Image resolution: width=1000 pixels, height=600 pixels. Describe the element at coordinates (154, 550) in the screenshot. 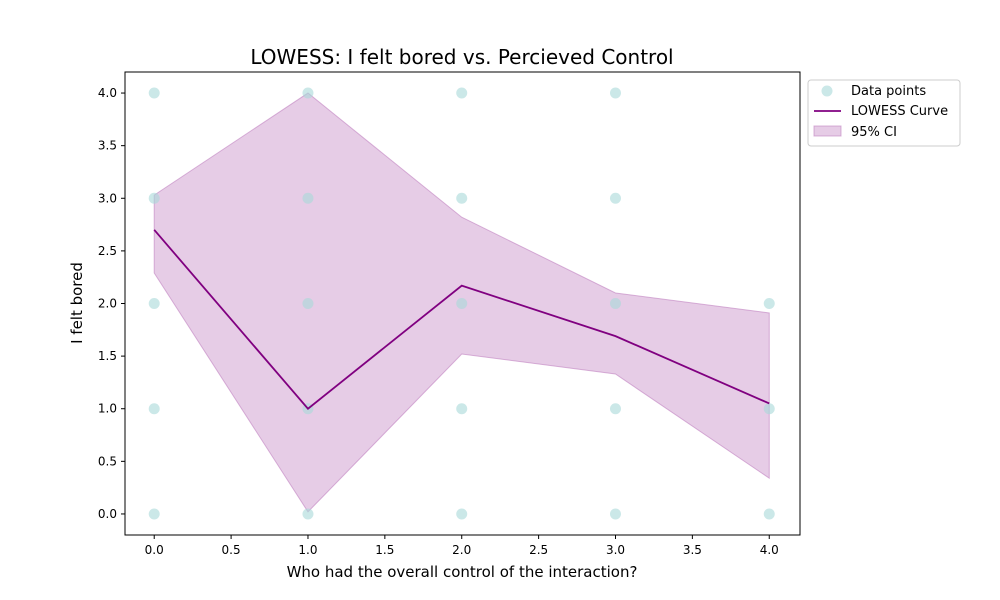

I see `x-tick-label-0: 0.0` at that location.